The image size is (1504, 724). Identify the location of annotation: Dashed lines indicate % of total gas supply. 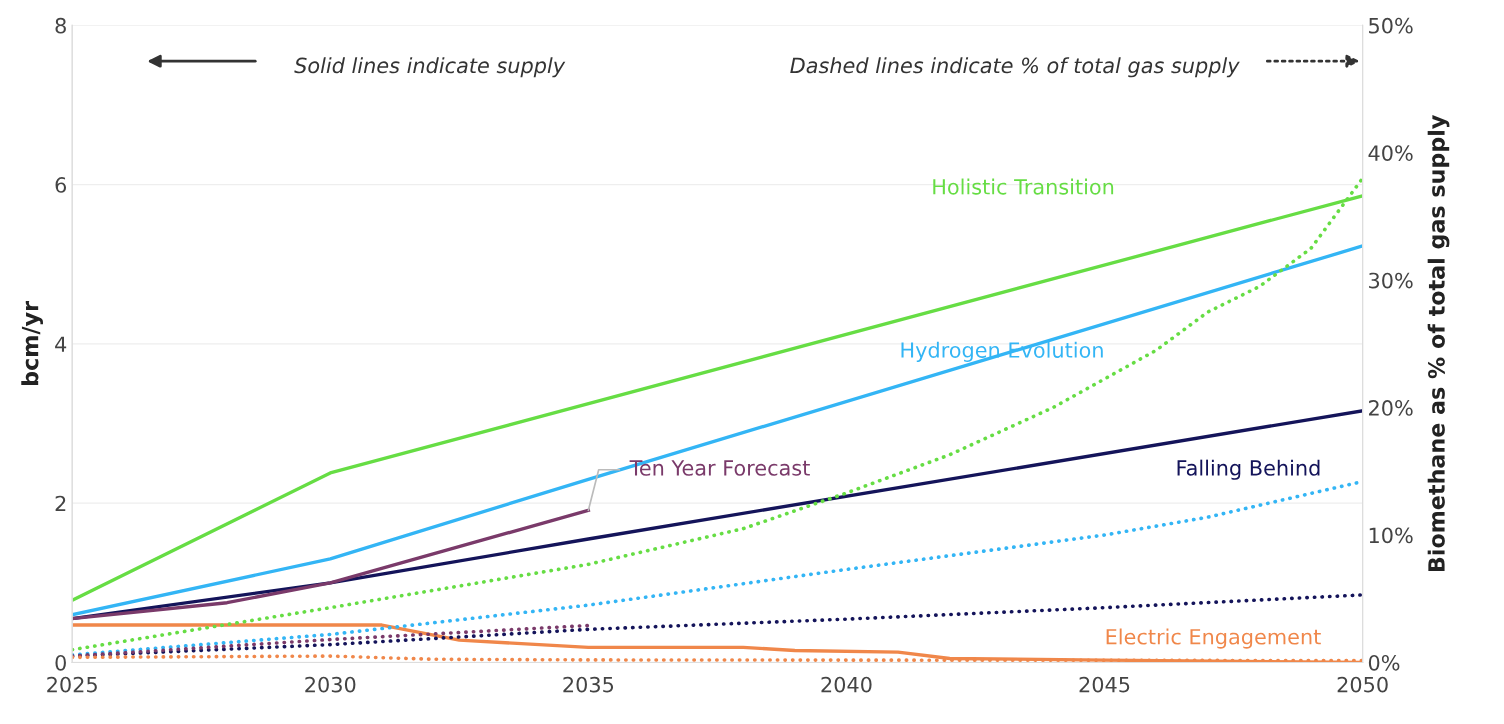
(1015, 67).